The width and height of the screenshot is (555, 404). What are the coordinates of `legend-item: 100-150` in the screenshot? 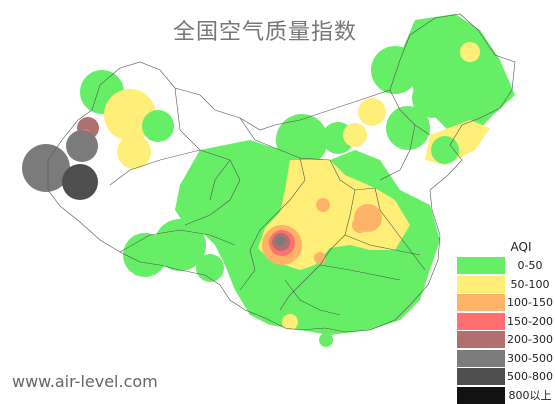 It's located at (506, 302).